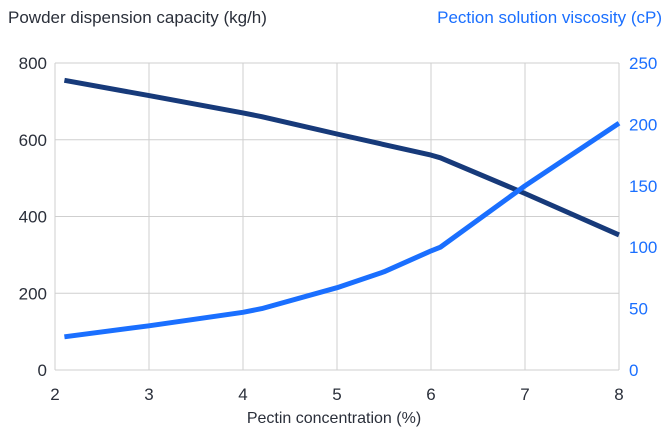 The width and height of the screenshot is (668, 435). I want to click on right-axis-title: Pection solution viscosity (cP), so click(549, 17).